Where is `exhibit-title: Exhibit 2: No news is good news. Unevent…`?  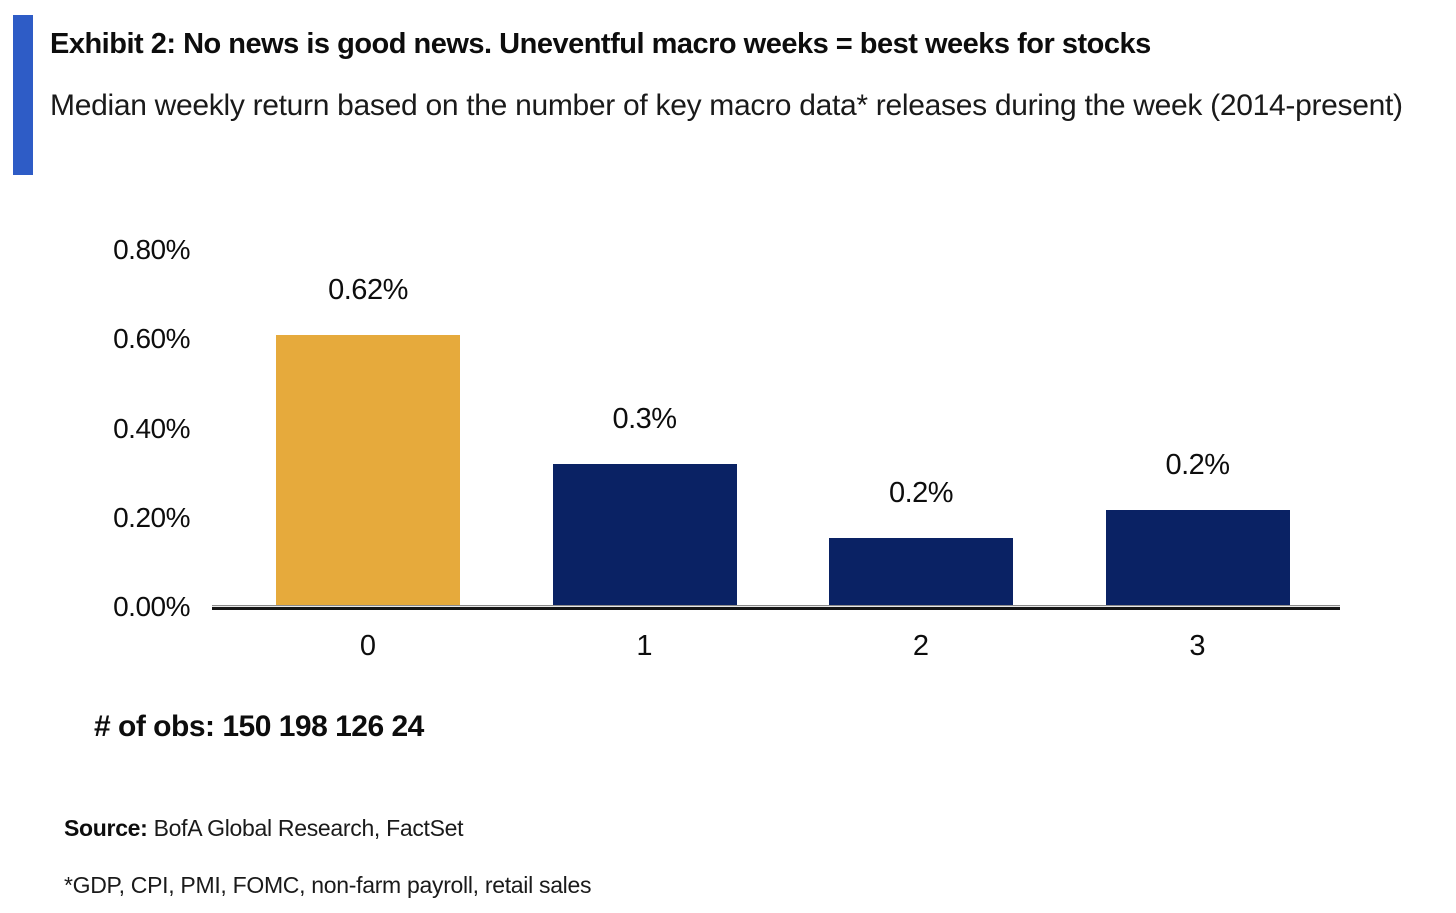
exhibit-title: Exhibit 2: No news is good news. Unevent… is located at coordinates (600, 44).